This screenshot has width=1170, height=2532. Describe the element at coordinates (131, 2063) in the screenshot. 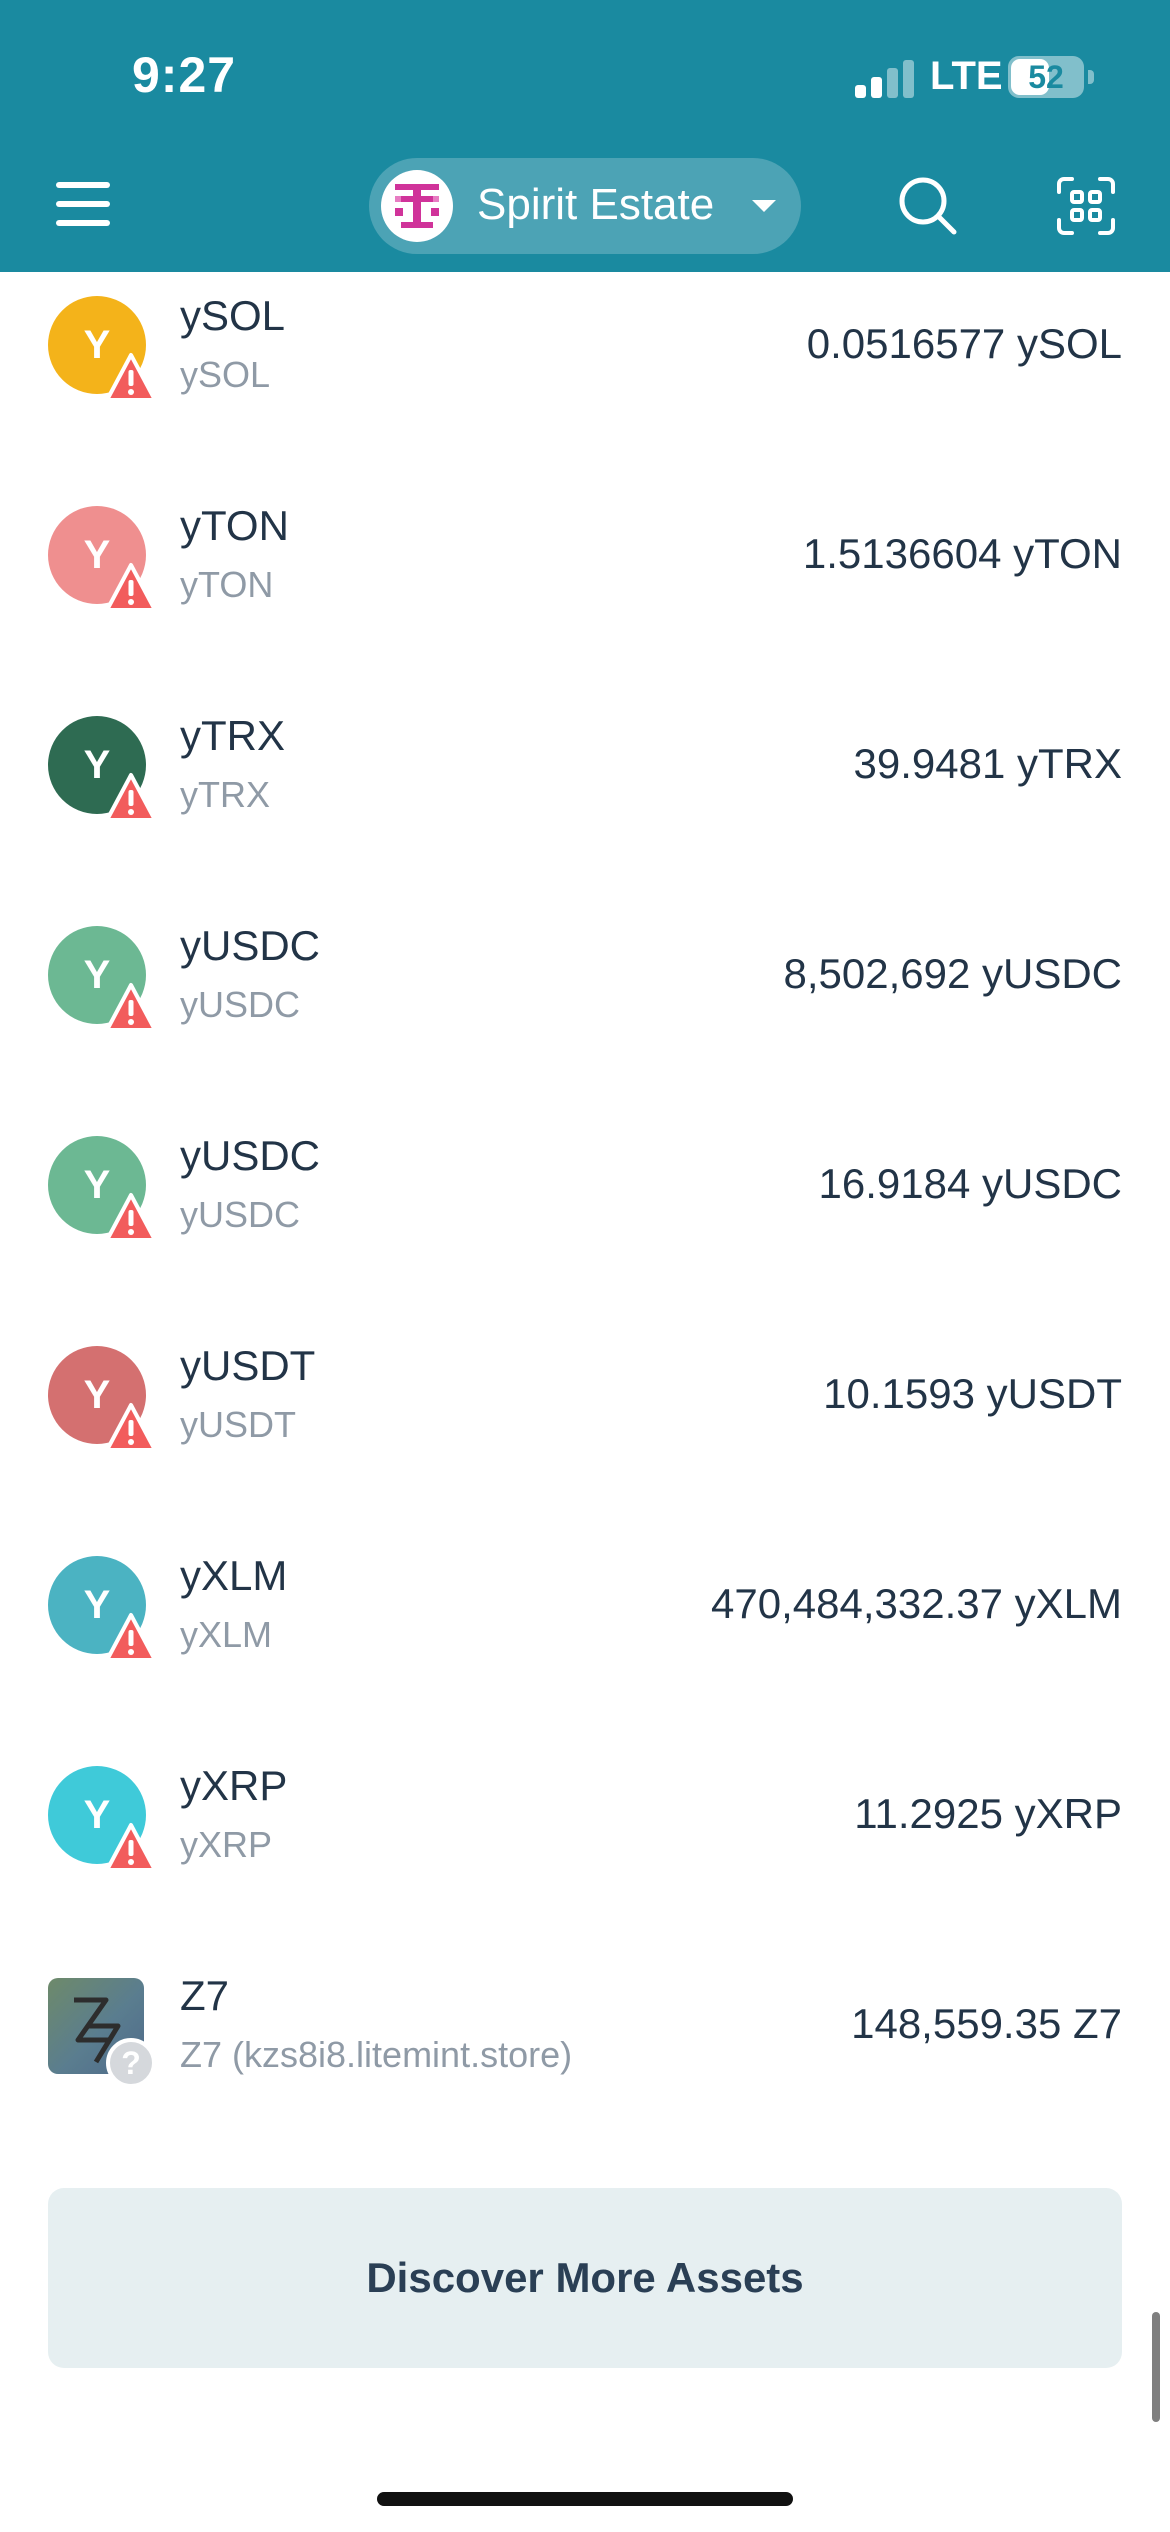

I see `unknown-asset-icon: ?` at that location.